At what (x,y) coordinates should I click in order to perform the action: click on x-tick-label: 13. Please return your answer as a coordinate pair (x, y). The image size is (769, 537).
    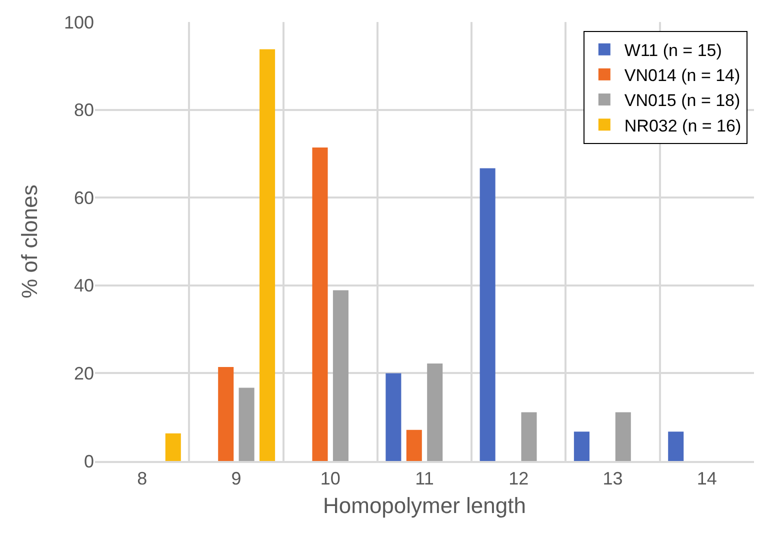
    Looking at the image, I should click on (612, 478).